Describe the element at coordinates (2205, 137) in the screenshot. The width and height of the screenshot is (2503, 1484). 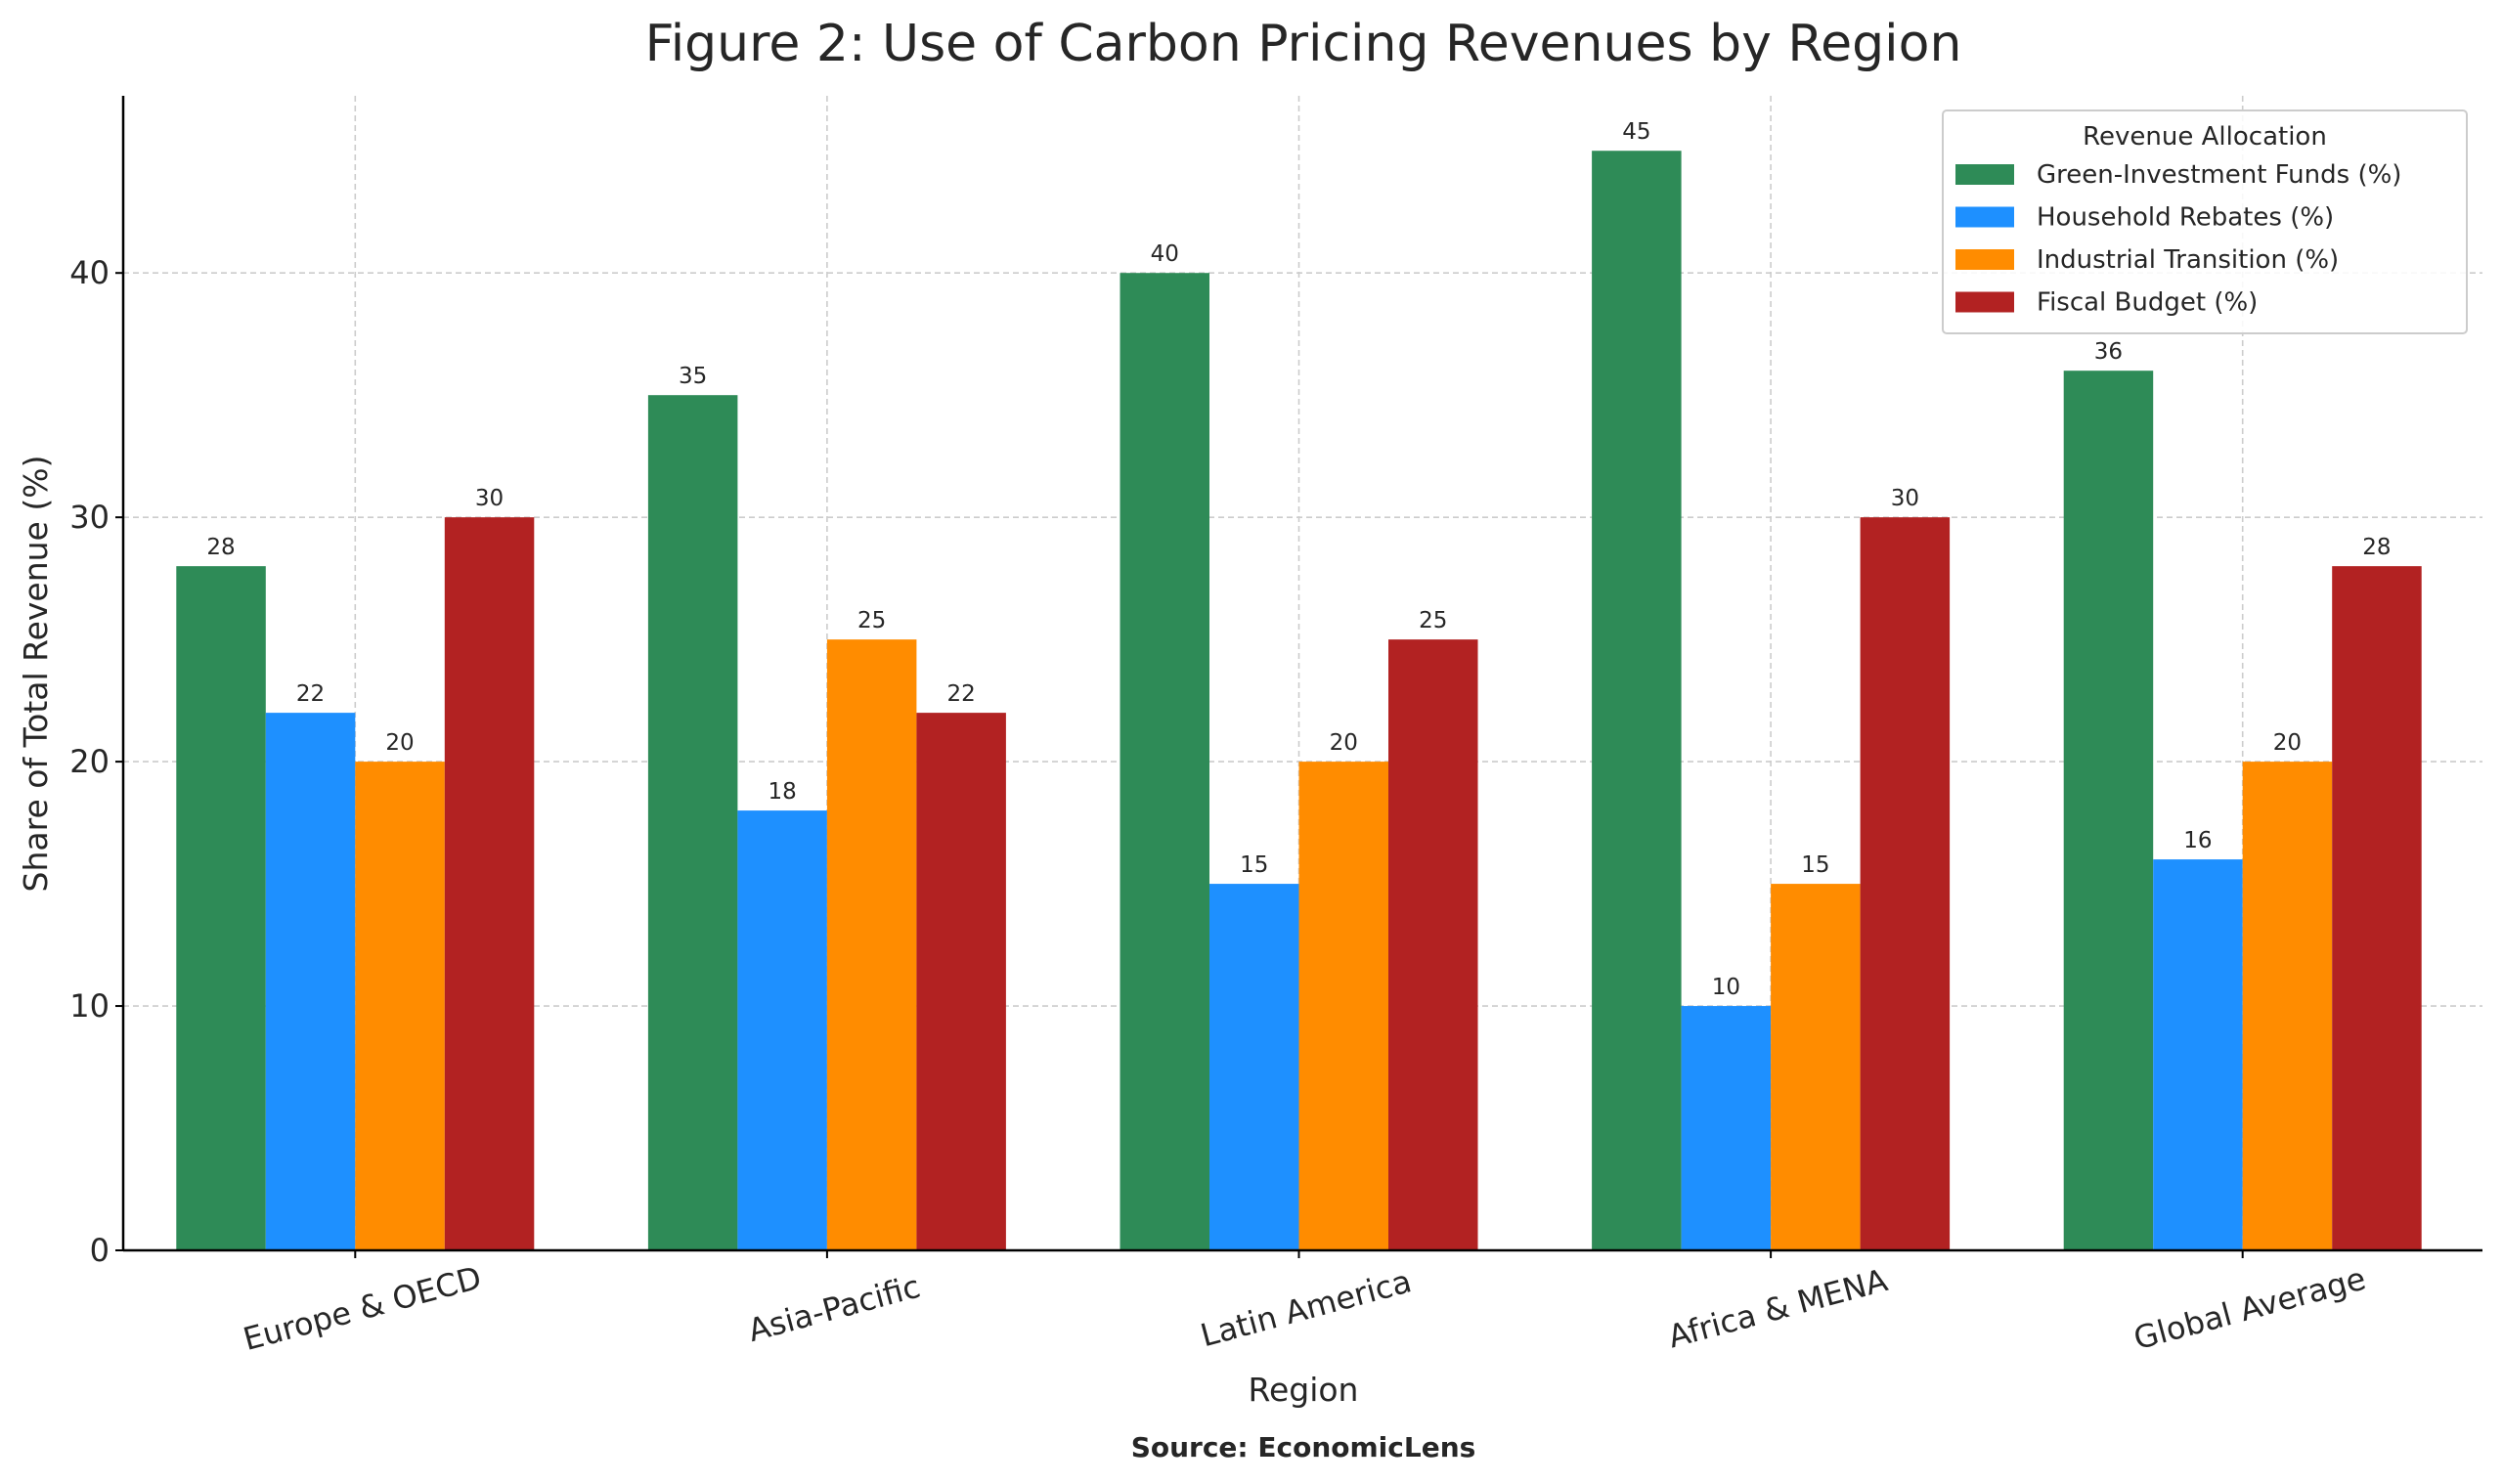
I see `legend-title: Revenue Allocation` at that location.